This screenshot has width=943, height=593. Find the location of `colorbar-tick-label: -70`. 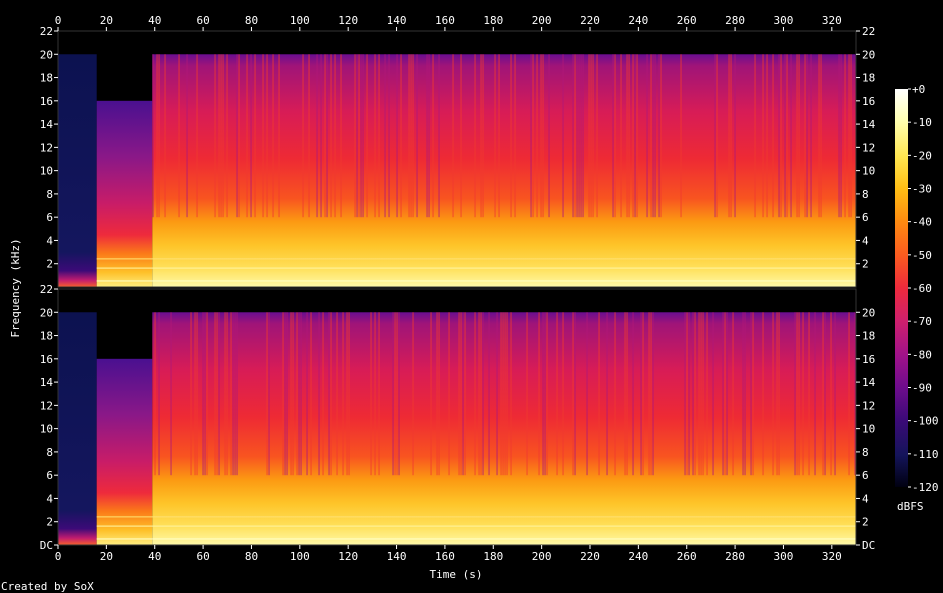

colorbar-tick-label: -70 is located at coordinates (922, 321).